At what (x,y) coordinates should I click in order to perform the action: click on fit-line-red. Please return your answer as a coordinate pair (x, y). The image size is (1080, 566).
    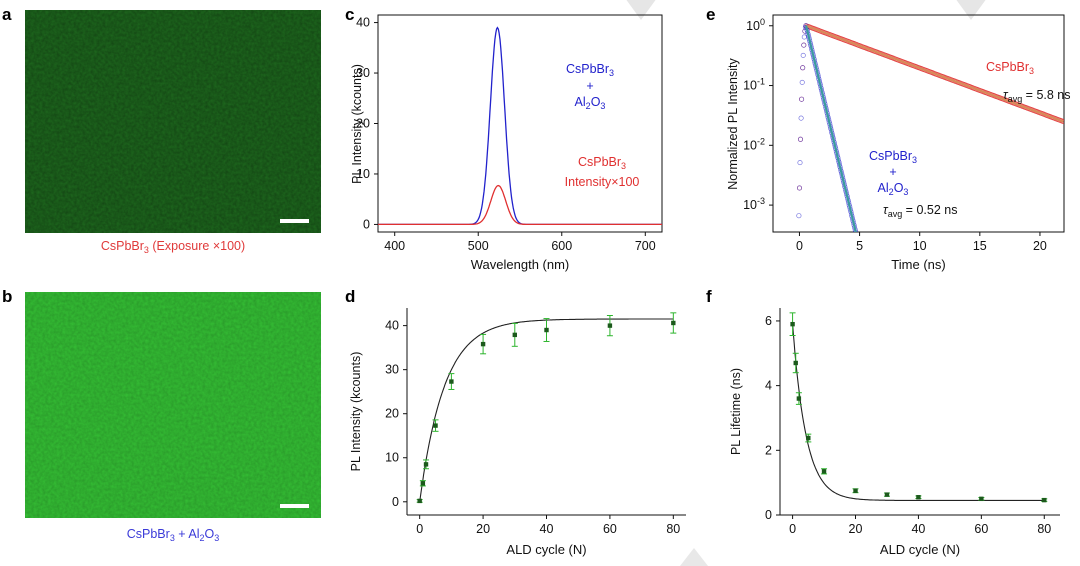
    Looking at the image, I should click on (934, 73).